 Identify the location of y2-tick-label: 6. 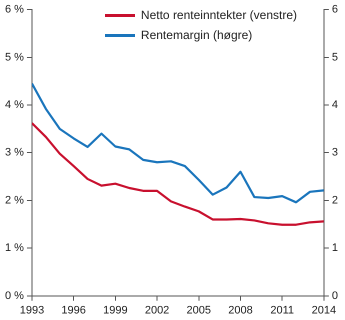
(335, 10).